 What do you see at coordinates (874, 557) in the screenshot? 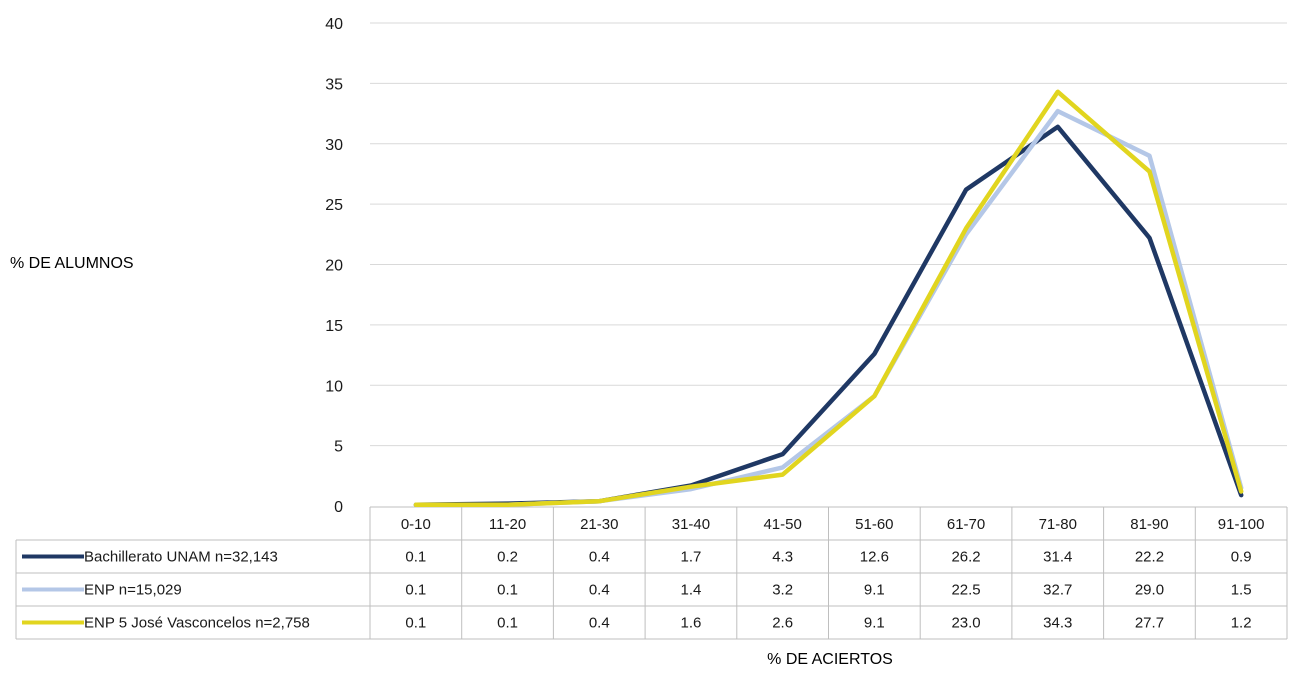
I see `data-label: 12.6` at bounding box center [874, 557].